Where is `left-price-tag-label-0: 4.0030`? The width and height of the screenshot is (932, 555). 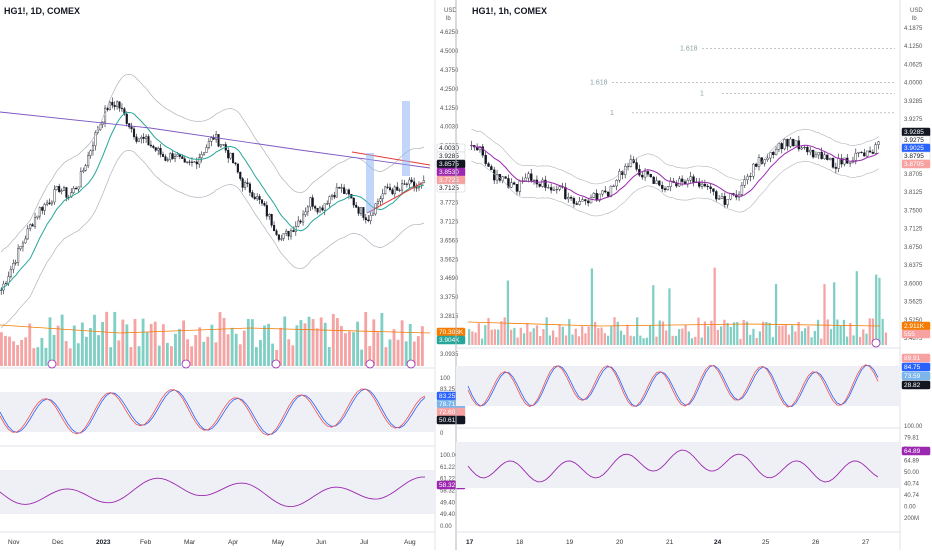
left-price-tag-label-0: 4.0030 is located at coordinates (449, 148).